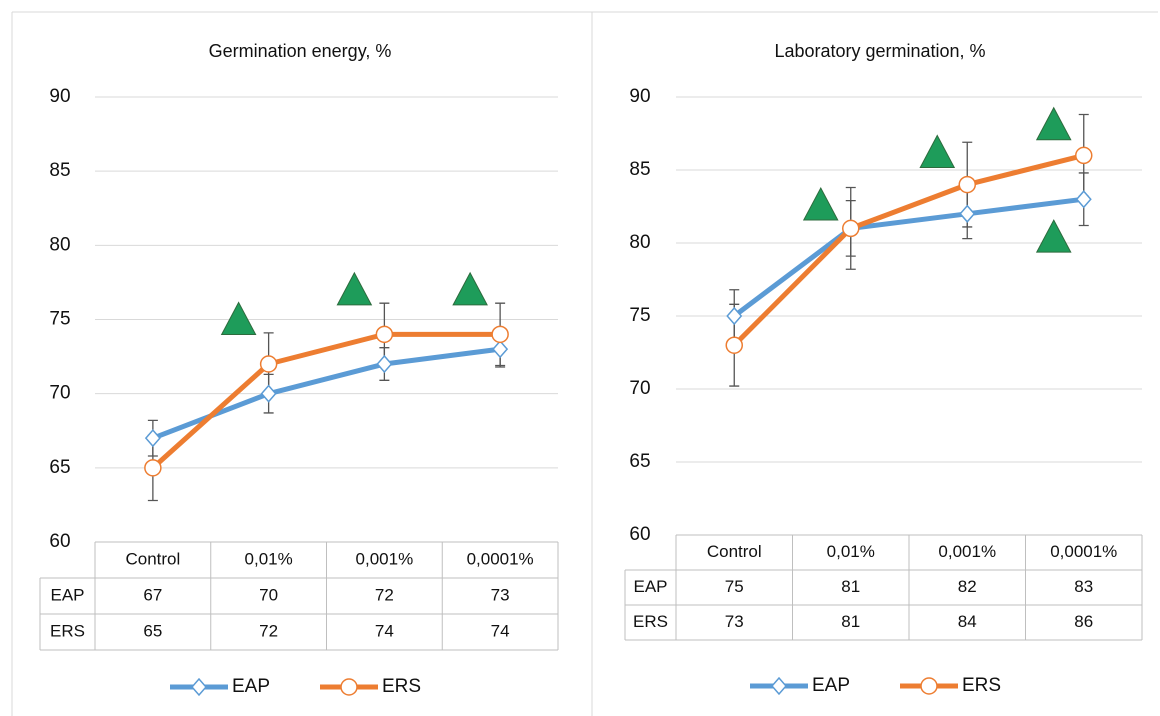 This screenshot has height=716, width=1160. What do you see at coordinates (1083, 586) in the screenshot?
I see `table-cell: 83` at bounding box center [1083, 586].